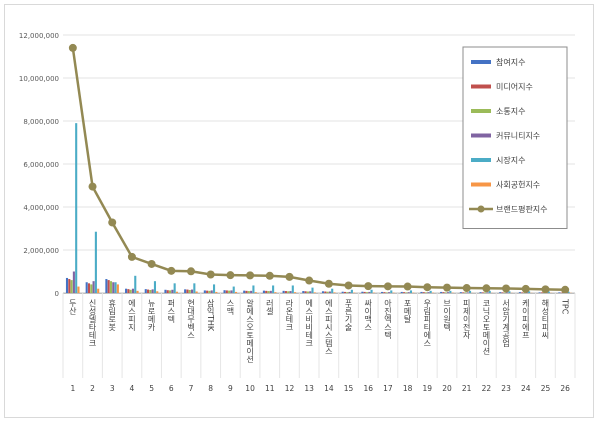 Image resolution: width=600 pixels, height=425 pixels. Describe the element at coordinates (39, 36) in the screenshot. I see `y-tick-label: 12,000,000` at that location.